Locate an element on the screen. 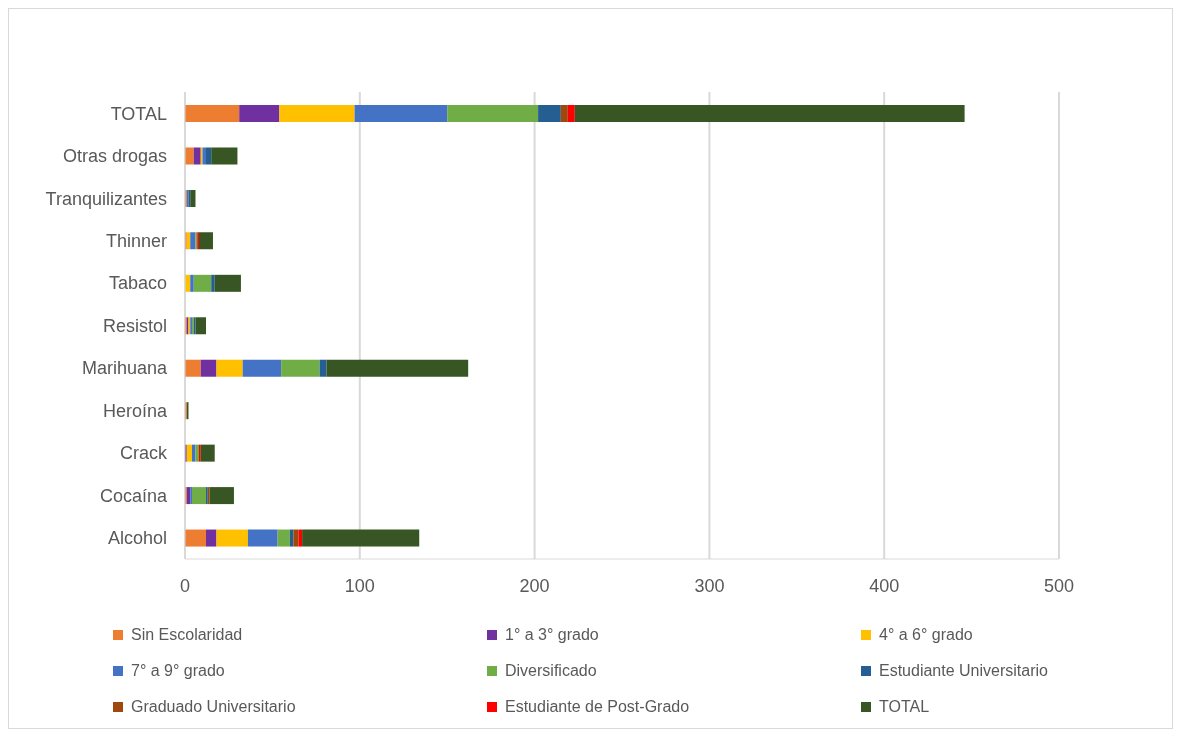  legend-label: 7° a 9° grado is located at coordinates (178, 670).